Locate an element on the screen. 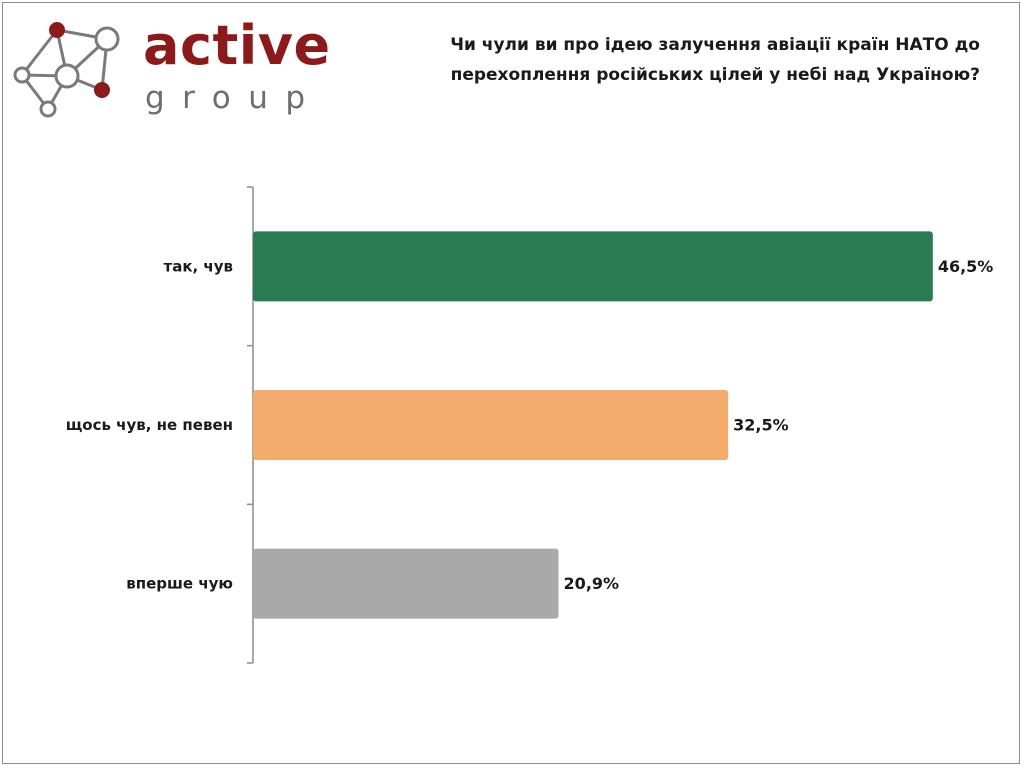  network-logo-icon is located at coordinates (66, 70).